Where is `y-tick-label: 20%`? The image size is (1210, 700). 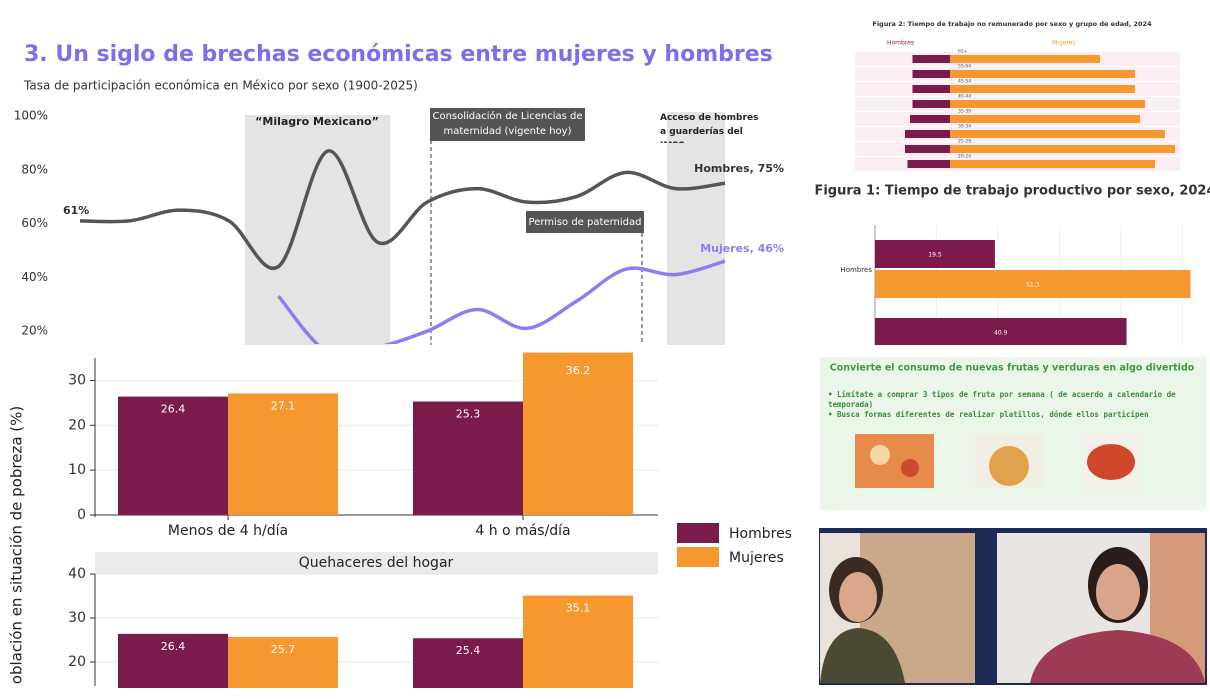 y-tick-label: 20% is located at coordinates (34, 331).